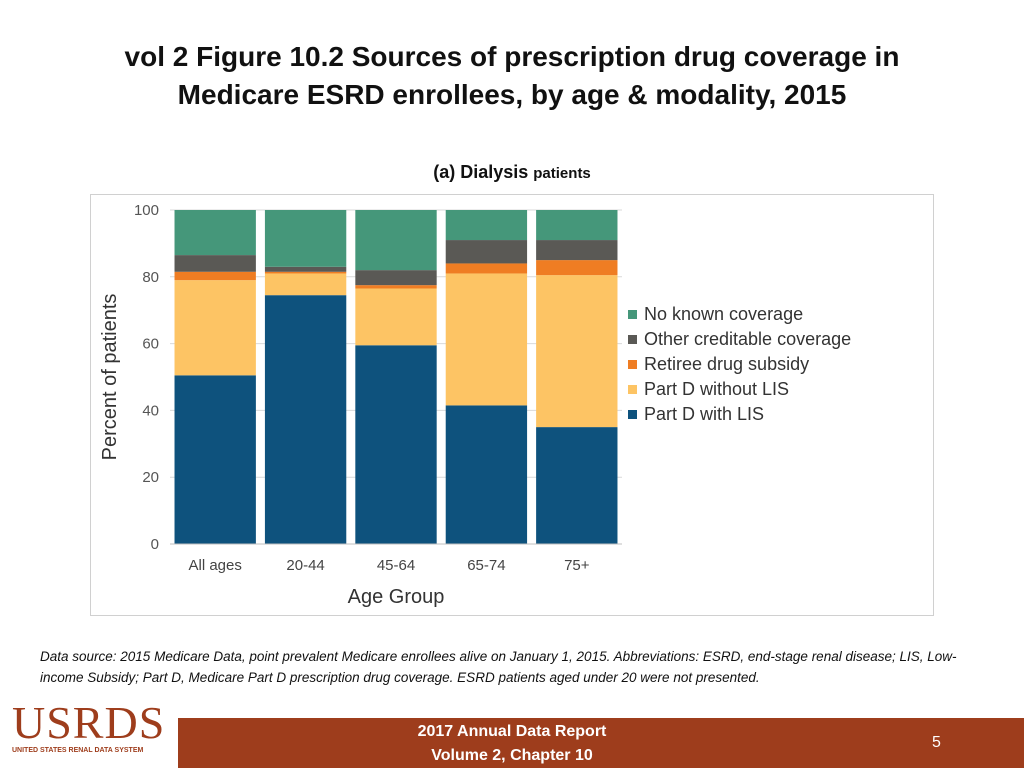  What do you see at coordinates (396, 565) in the screenshot?
I see `x-tick-label: 45-64` at bounding box center [396, 565].